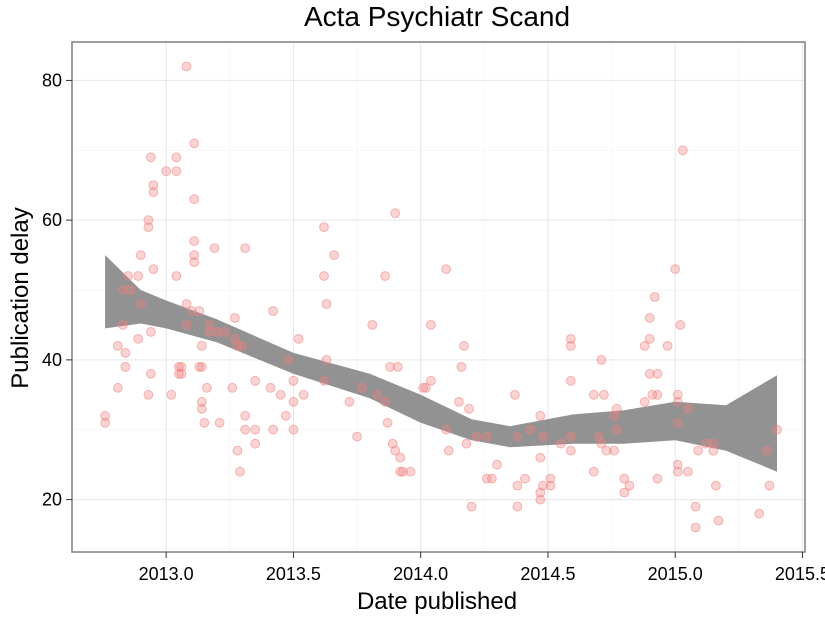 The image size is (825, 618). I want to click on y-tick-label: 40, so click(52, 360).